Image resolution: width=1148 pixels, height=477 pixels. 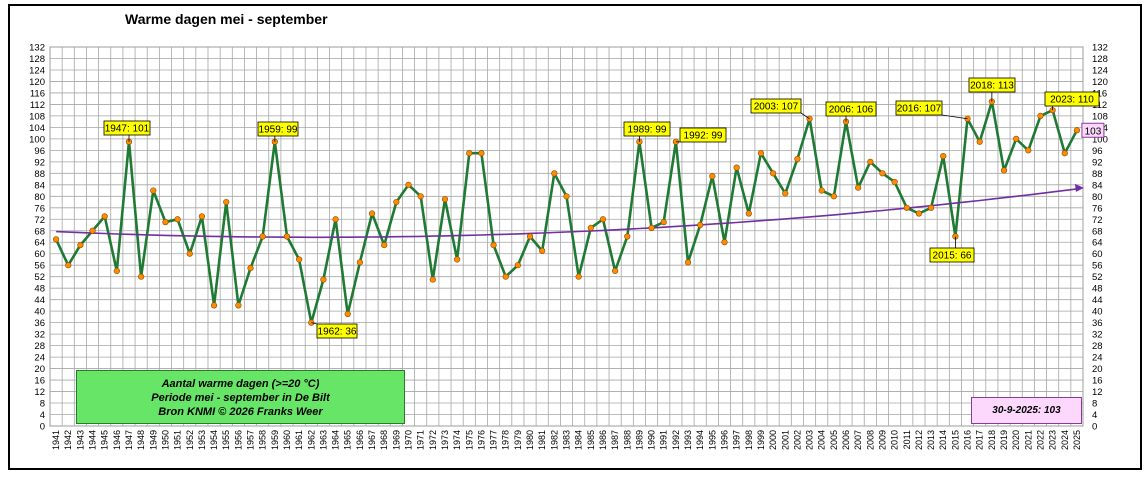 What do you see at coordinates (1094, 427) in the screenshot?
I see `y-tick-label-right: 0` at bounding box center [1094, 427].